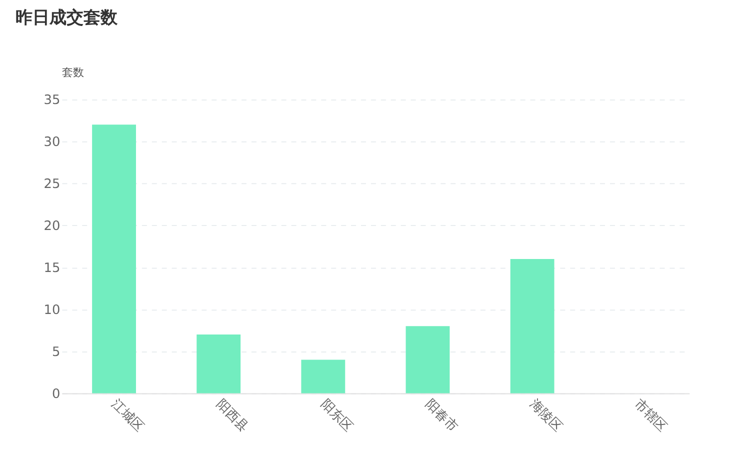 The width and height of the screenshot is (729, 456). I want to click on y-tick-label: 15, so click(52, 268).